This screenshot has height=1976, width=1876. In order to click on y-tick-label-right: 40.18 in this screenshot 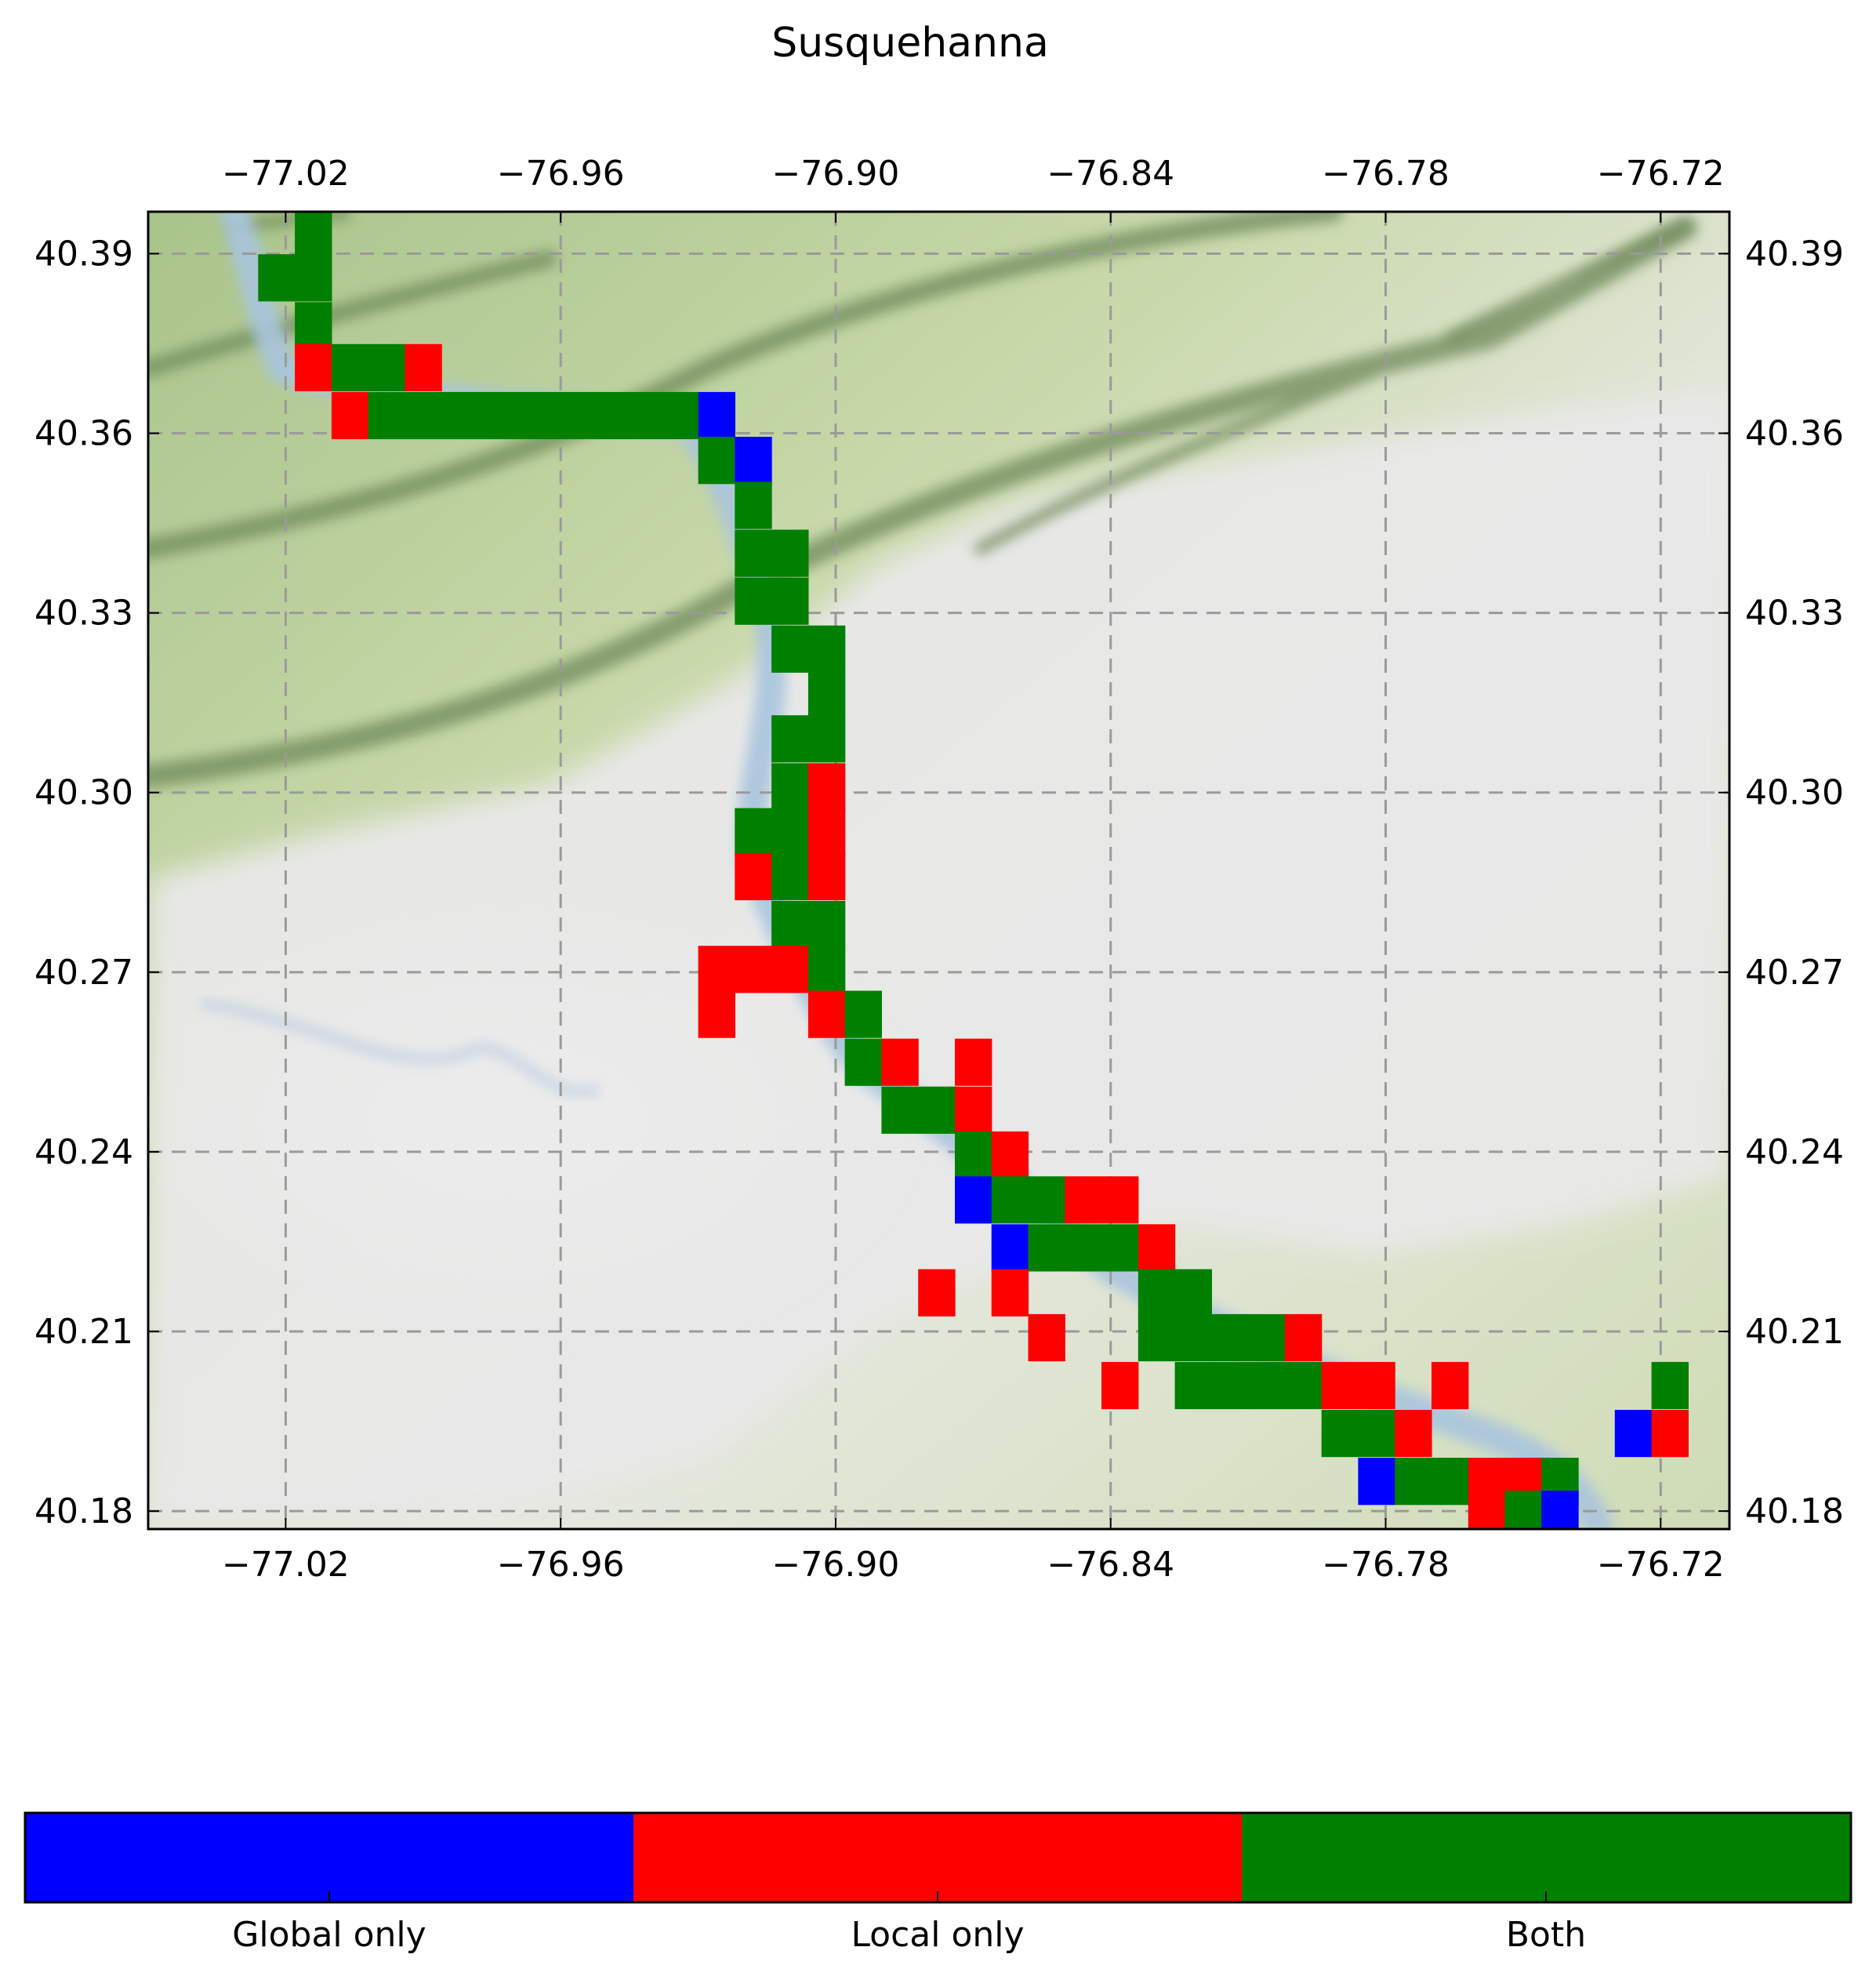, I will do `click(1794, 1511)`.